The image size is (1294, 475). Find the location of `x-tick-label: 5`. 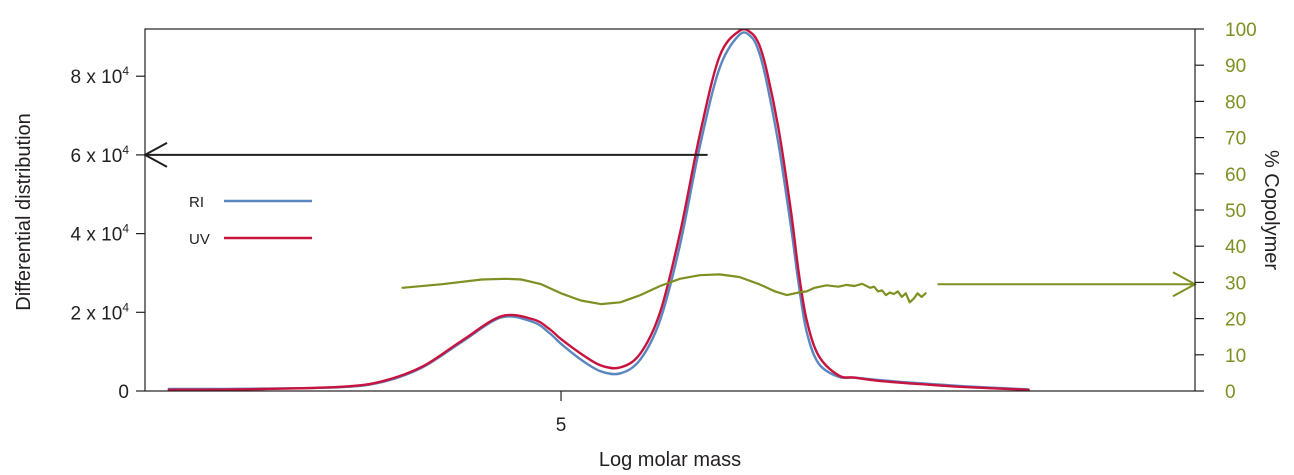

x-tick-label: 5 is located at coordinates (561, 425).